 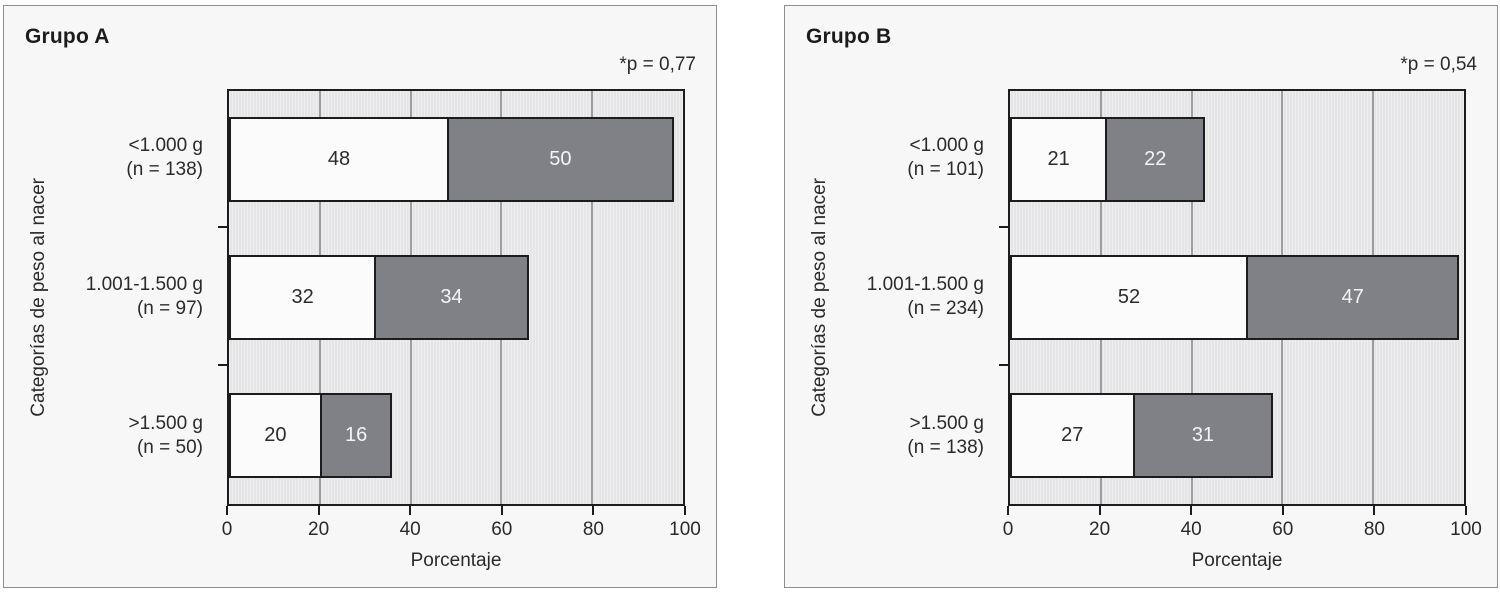 I want to click on stacked-bar: 21 22, so click(x=1237, y=160).